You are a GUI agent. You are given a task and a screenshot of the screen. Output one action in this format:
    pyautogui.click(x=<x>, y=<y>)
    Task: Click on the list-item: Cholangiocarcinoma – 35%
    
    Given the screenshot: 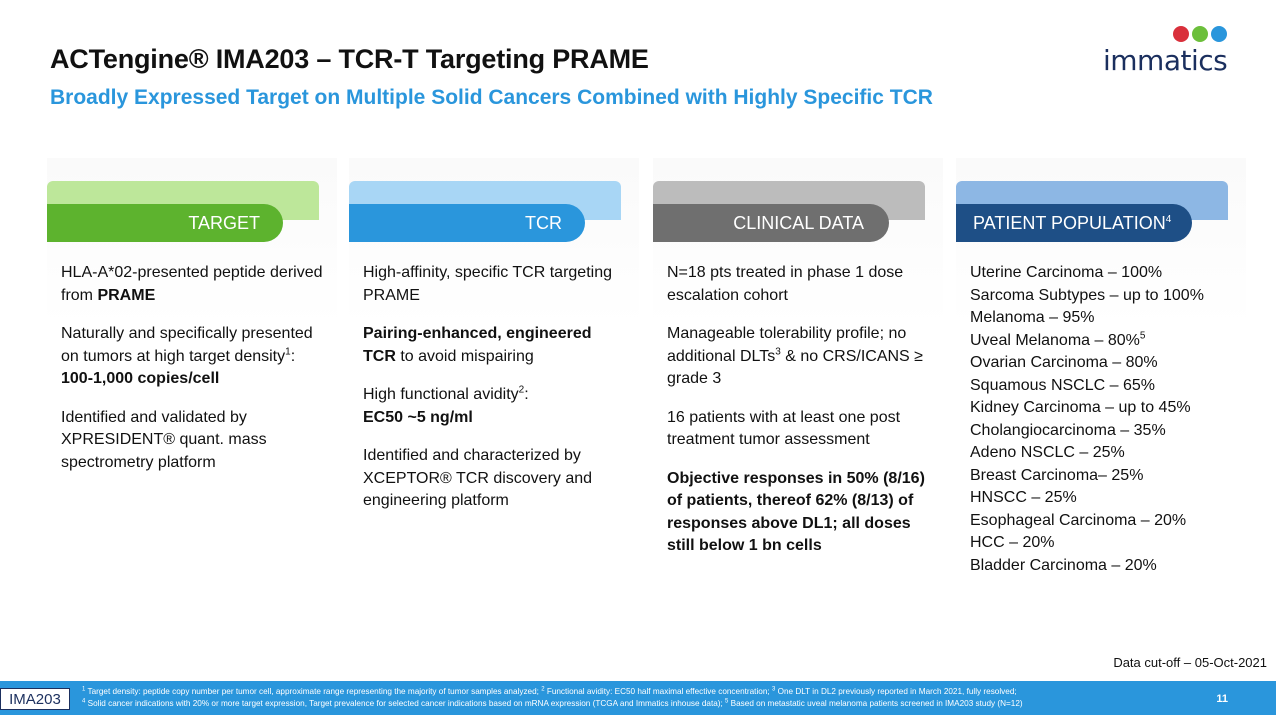 What is the action you would take?
    pyautogui.click(x=1068, y=430)
    